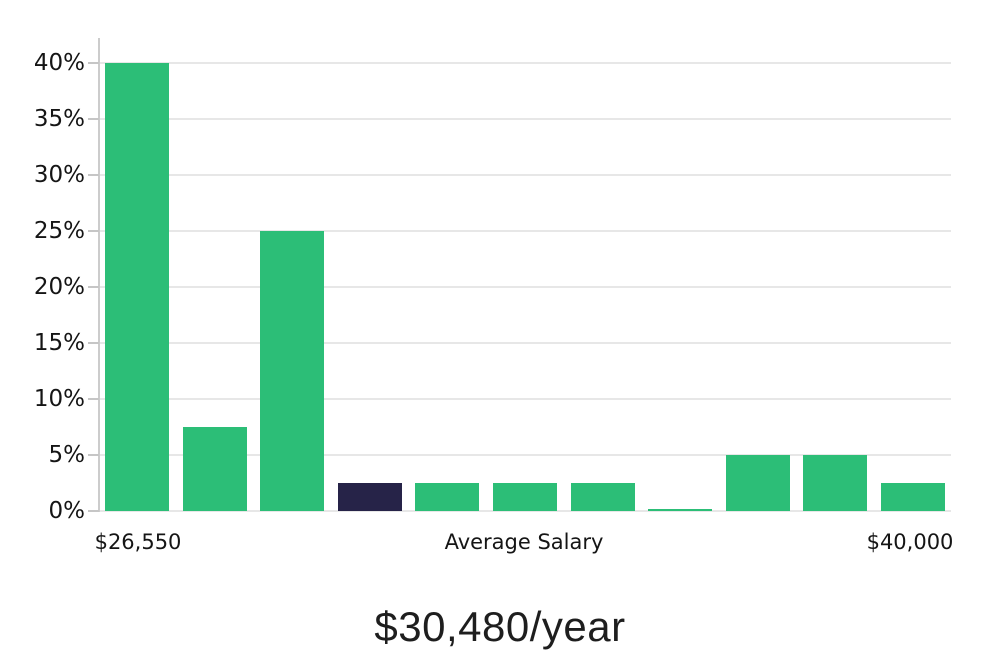 This screenshot has width=1000, height=660. I want to click on gridline-20%, so click(525, 286).